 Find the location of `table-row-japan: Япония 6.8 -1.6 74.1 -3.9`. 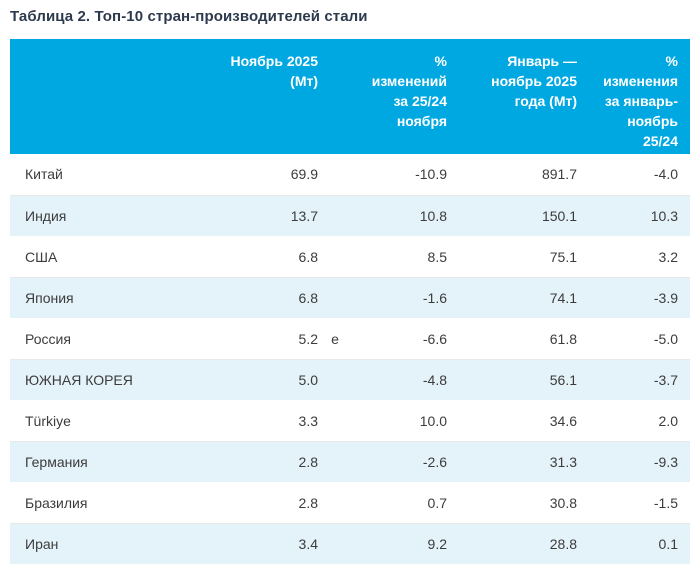

table-row-japan: Япония 6.8 -1.6 74.1 -3.9 is located at coordinates (350, 298).